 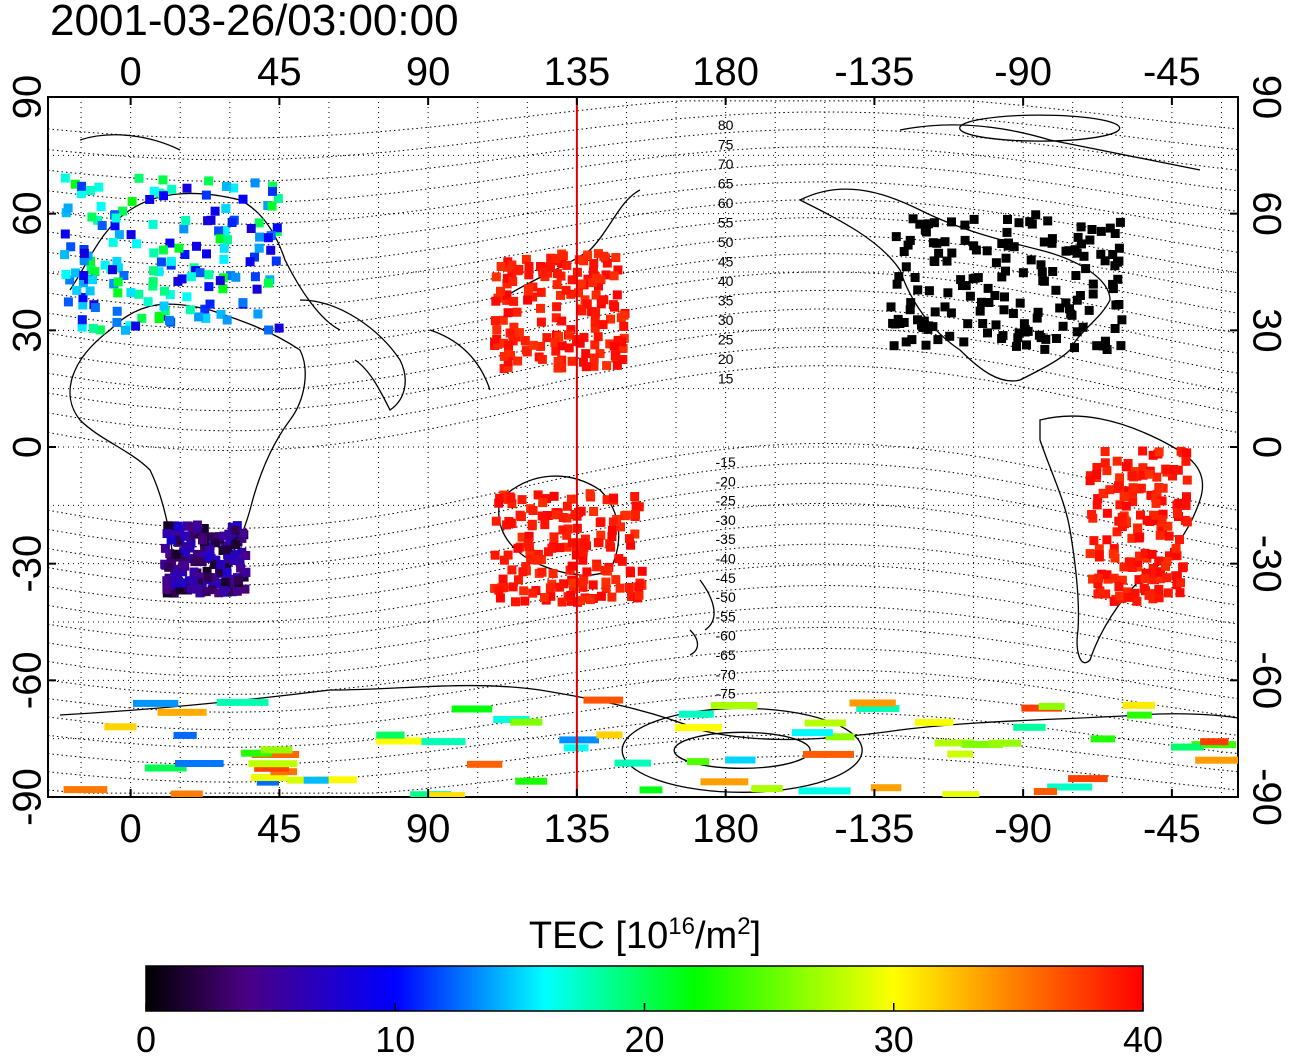 I want to click on mag-lat-label: -65, so click(x=726, y=655).